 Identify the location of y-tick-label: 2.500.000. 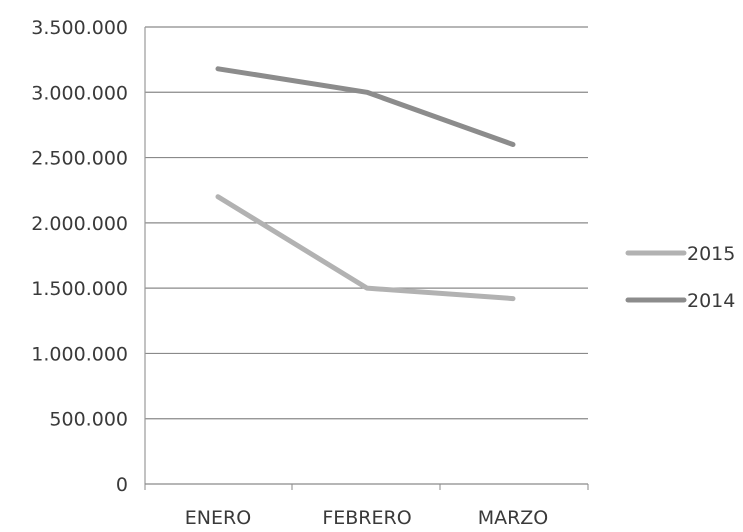
(79, 159).